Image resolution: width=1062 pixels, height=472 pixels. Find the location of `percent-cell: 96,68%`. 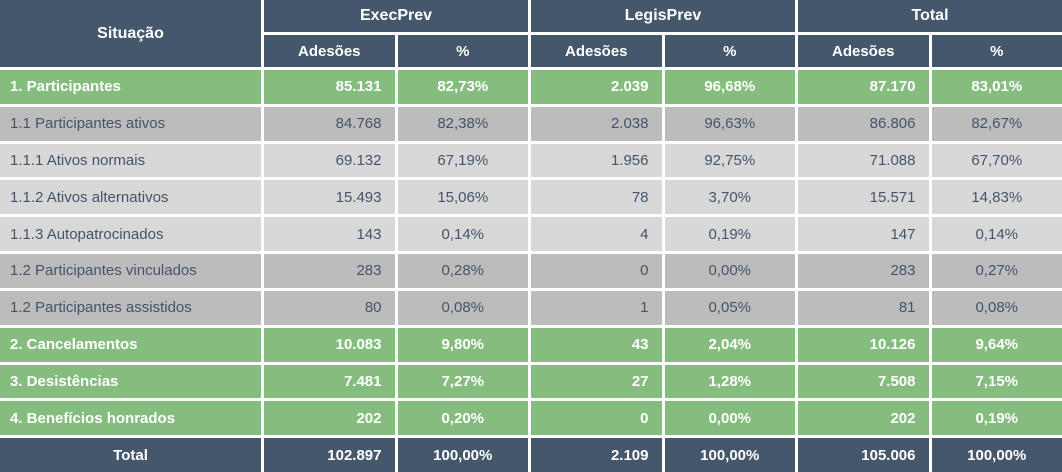

percent-cell: 96,68% is located at coordinates (729, 87).